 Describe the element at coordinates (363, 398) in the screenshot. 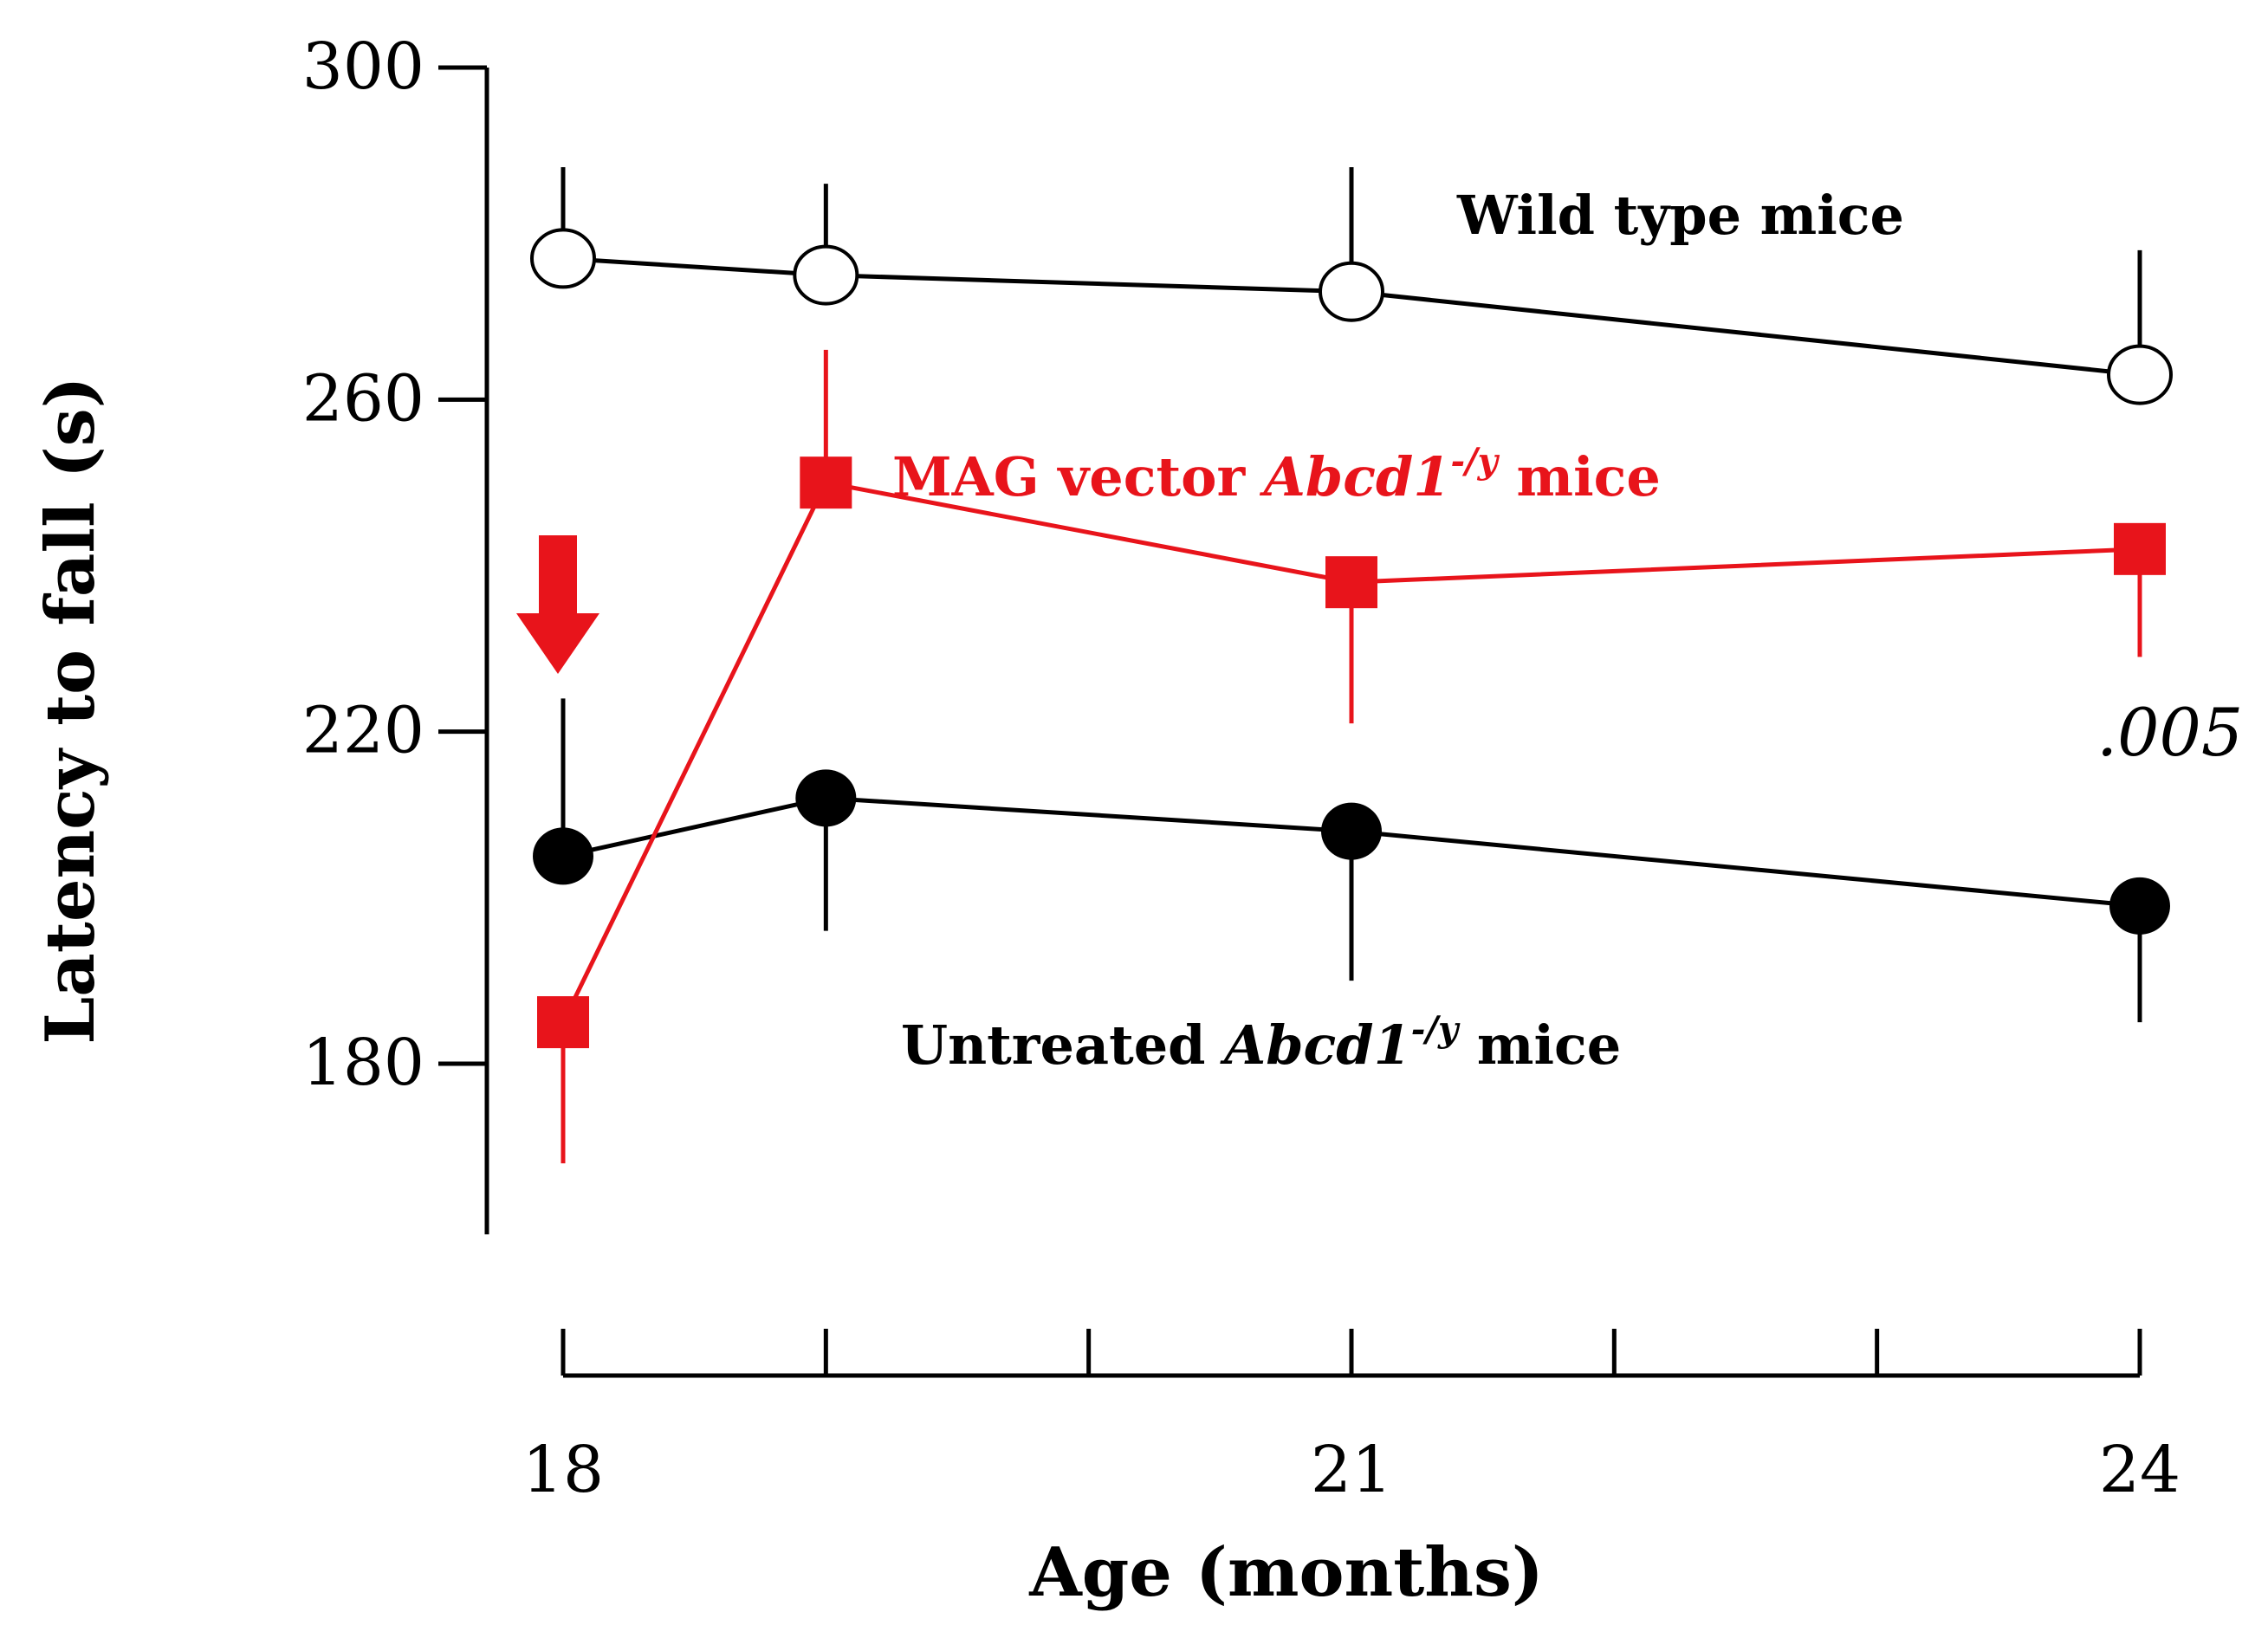

I see `y-tick-label: 260` at that location.